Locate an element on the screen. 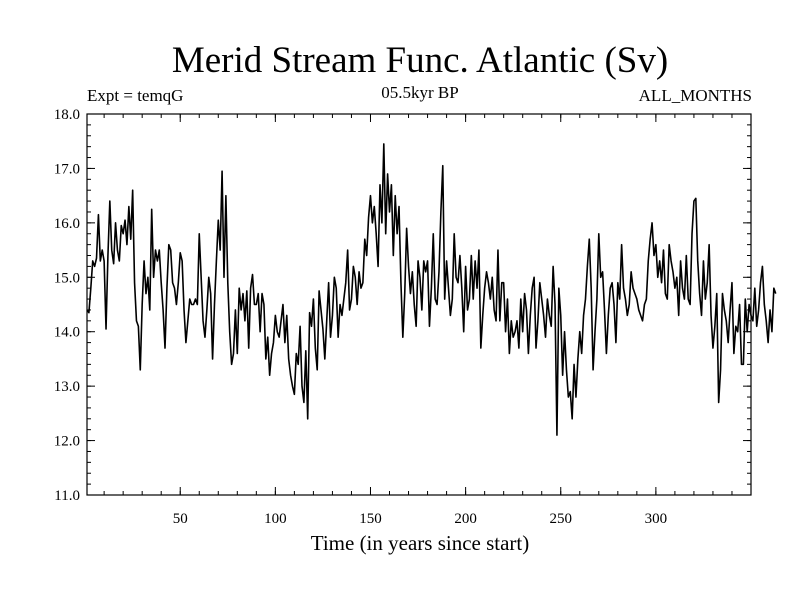 Image resolution: width=800 pixels, height=600 pixels. x-tick-label: 50 is located at coordinates (180, 519).